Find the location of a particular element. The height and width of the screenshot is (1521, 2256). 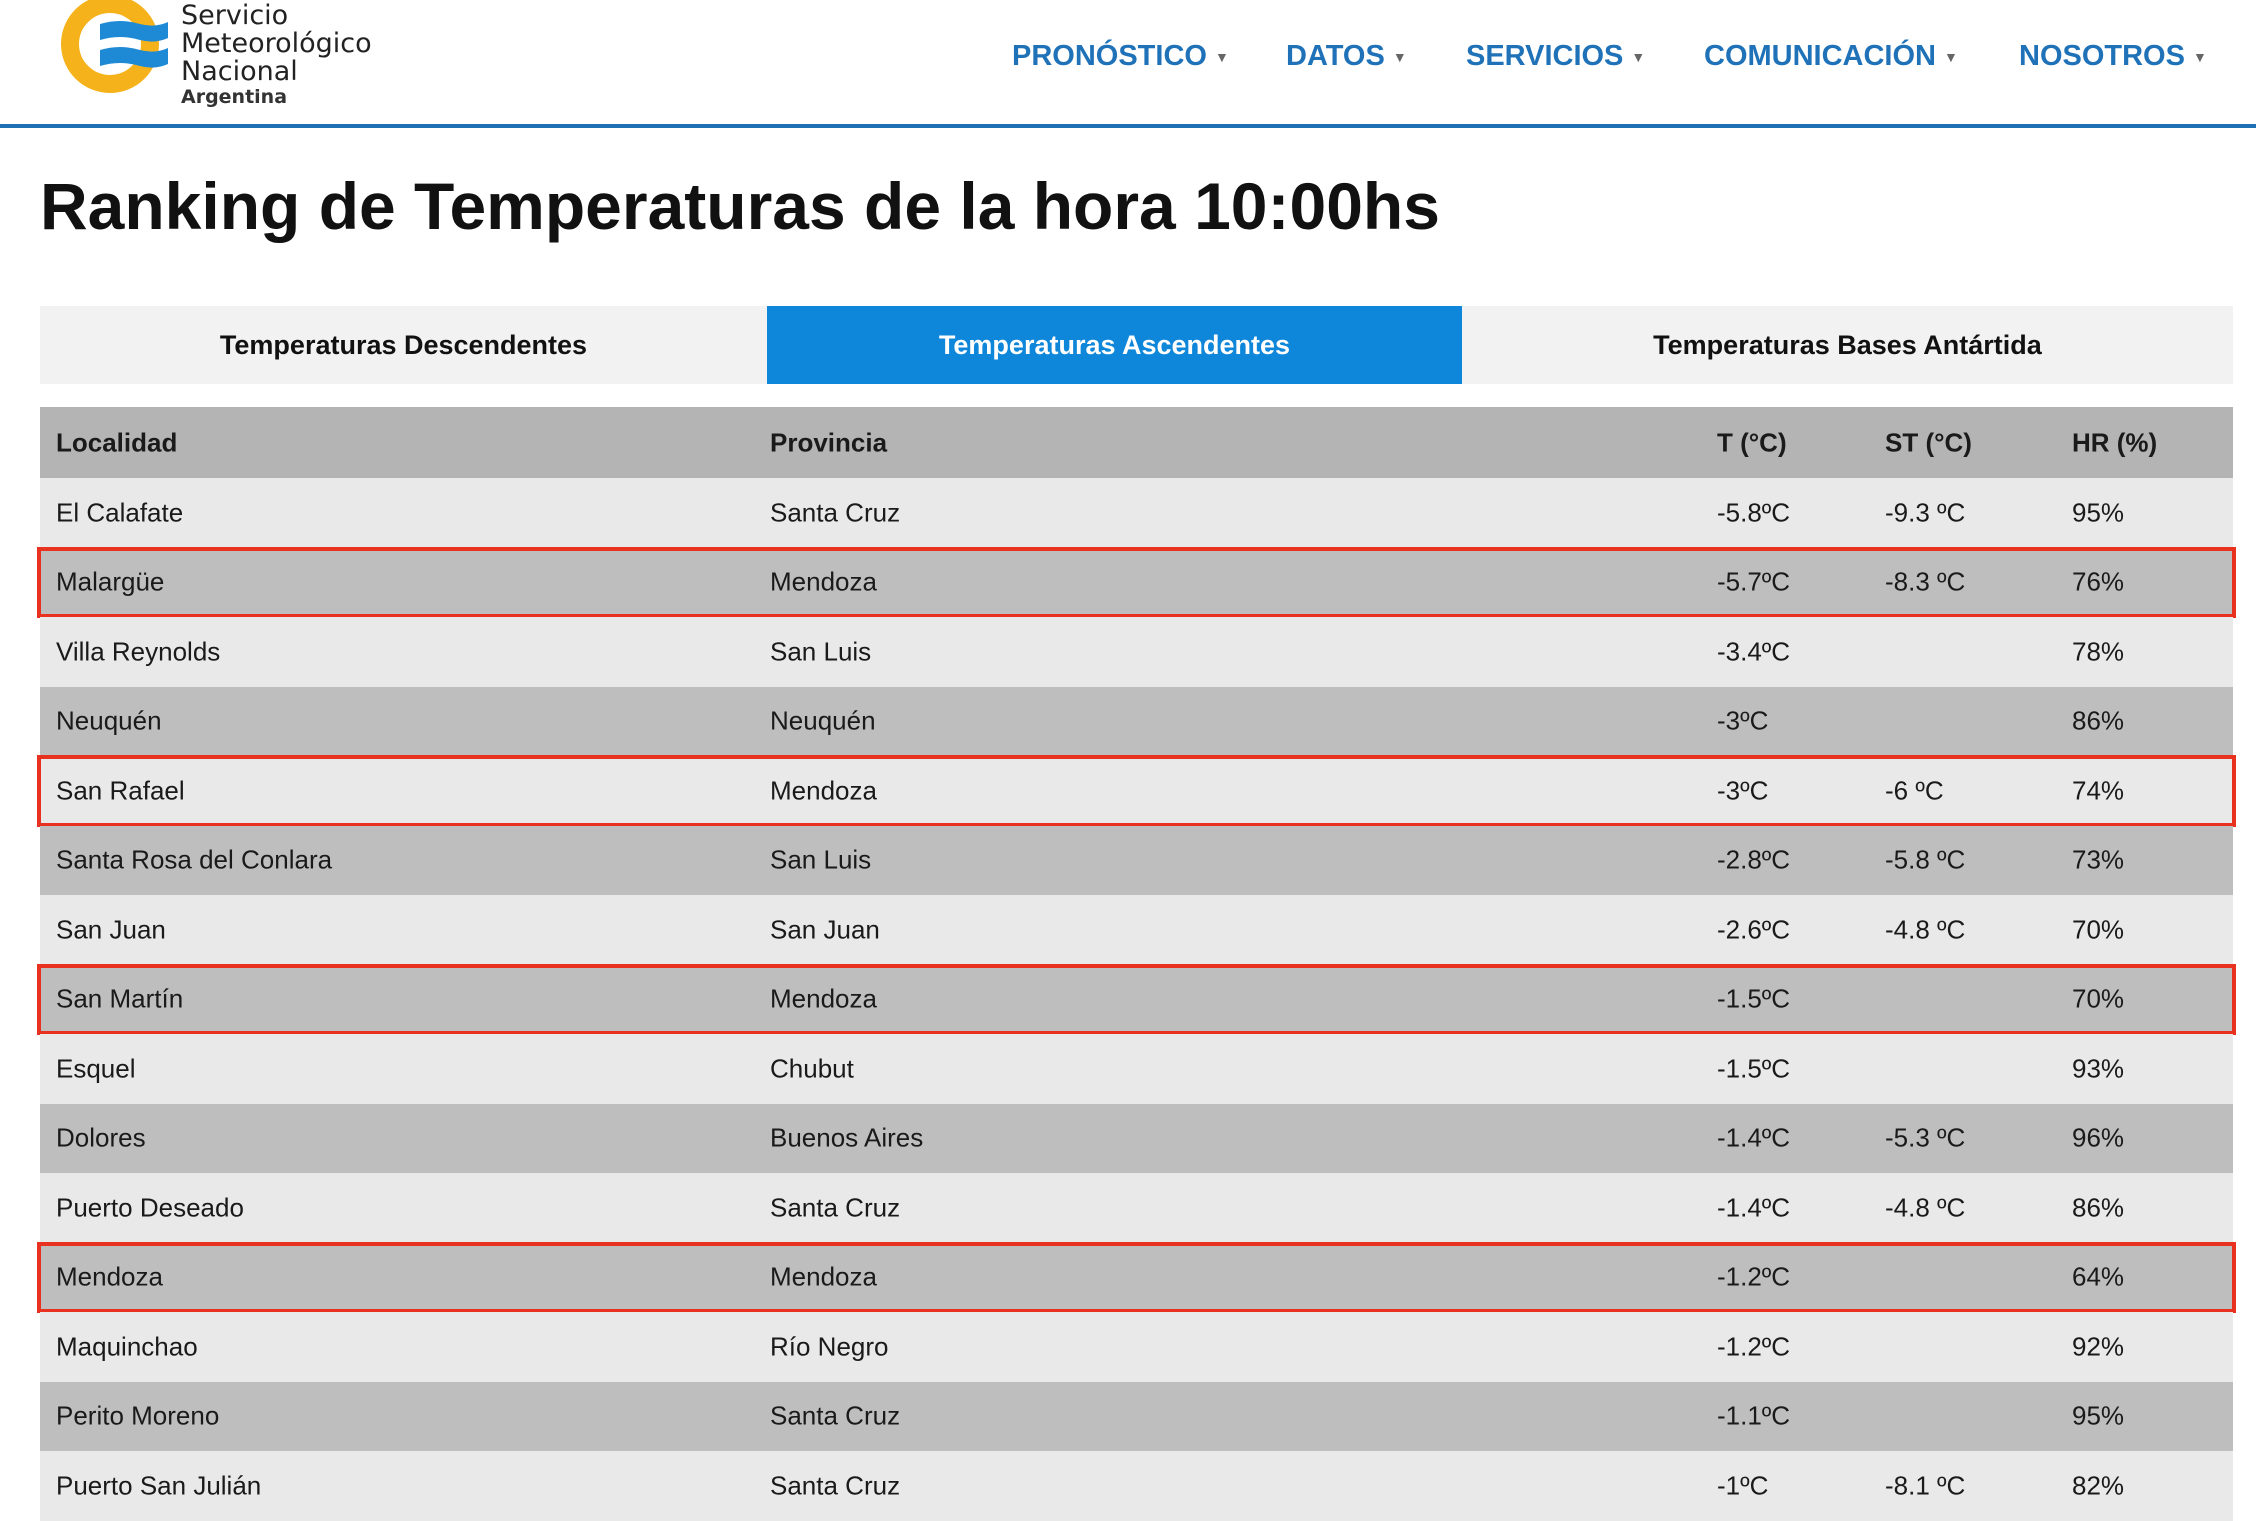

cell-localidad: Puerto San Julián is located at coordinates (159, 1485).